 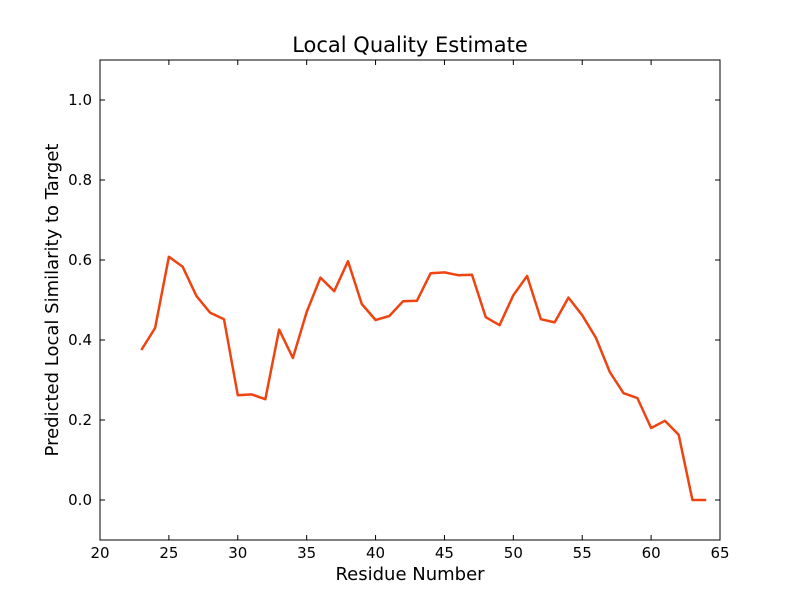 What do you see at coordinates (52, 300) in the screenshot?
I see `y-axis-label: Predicted Local Similarity to Target` at bounding box center [52, 300].